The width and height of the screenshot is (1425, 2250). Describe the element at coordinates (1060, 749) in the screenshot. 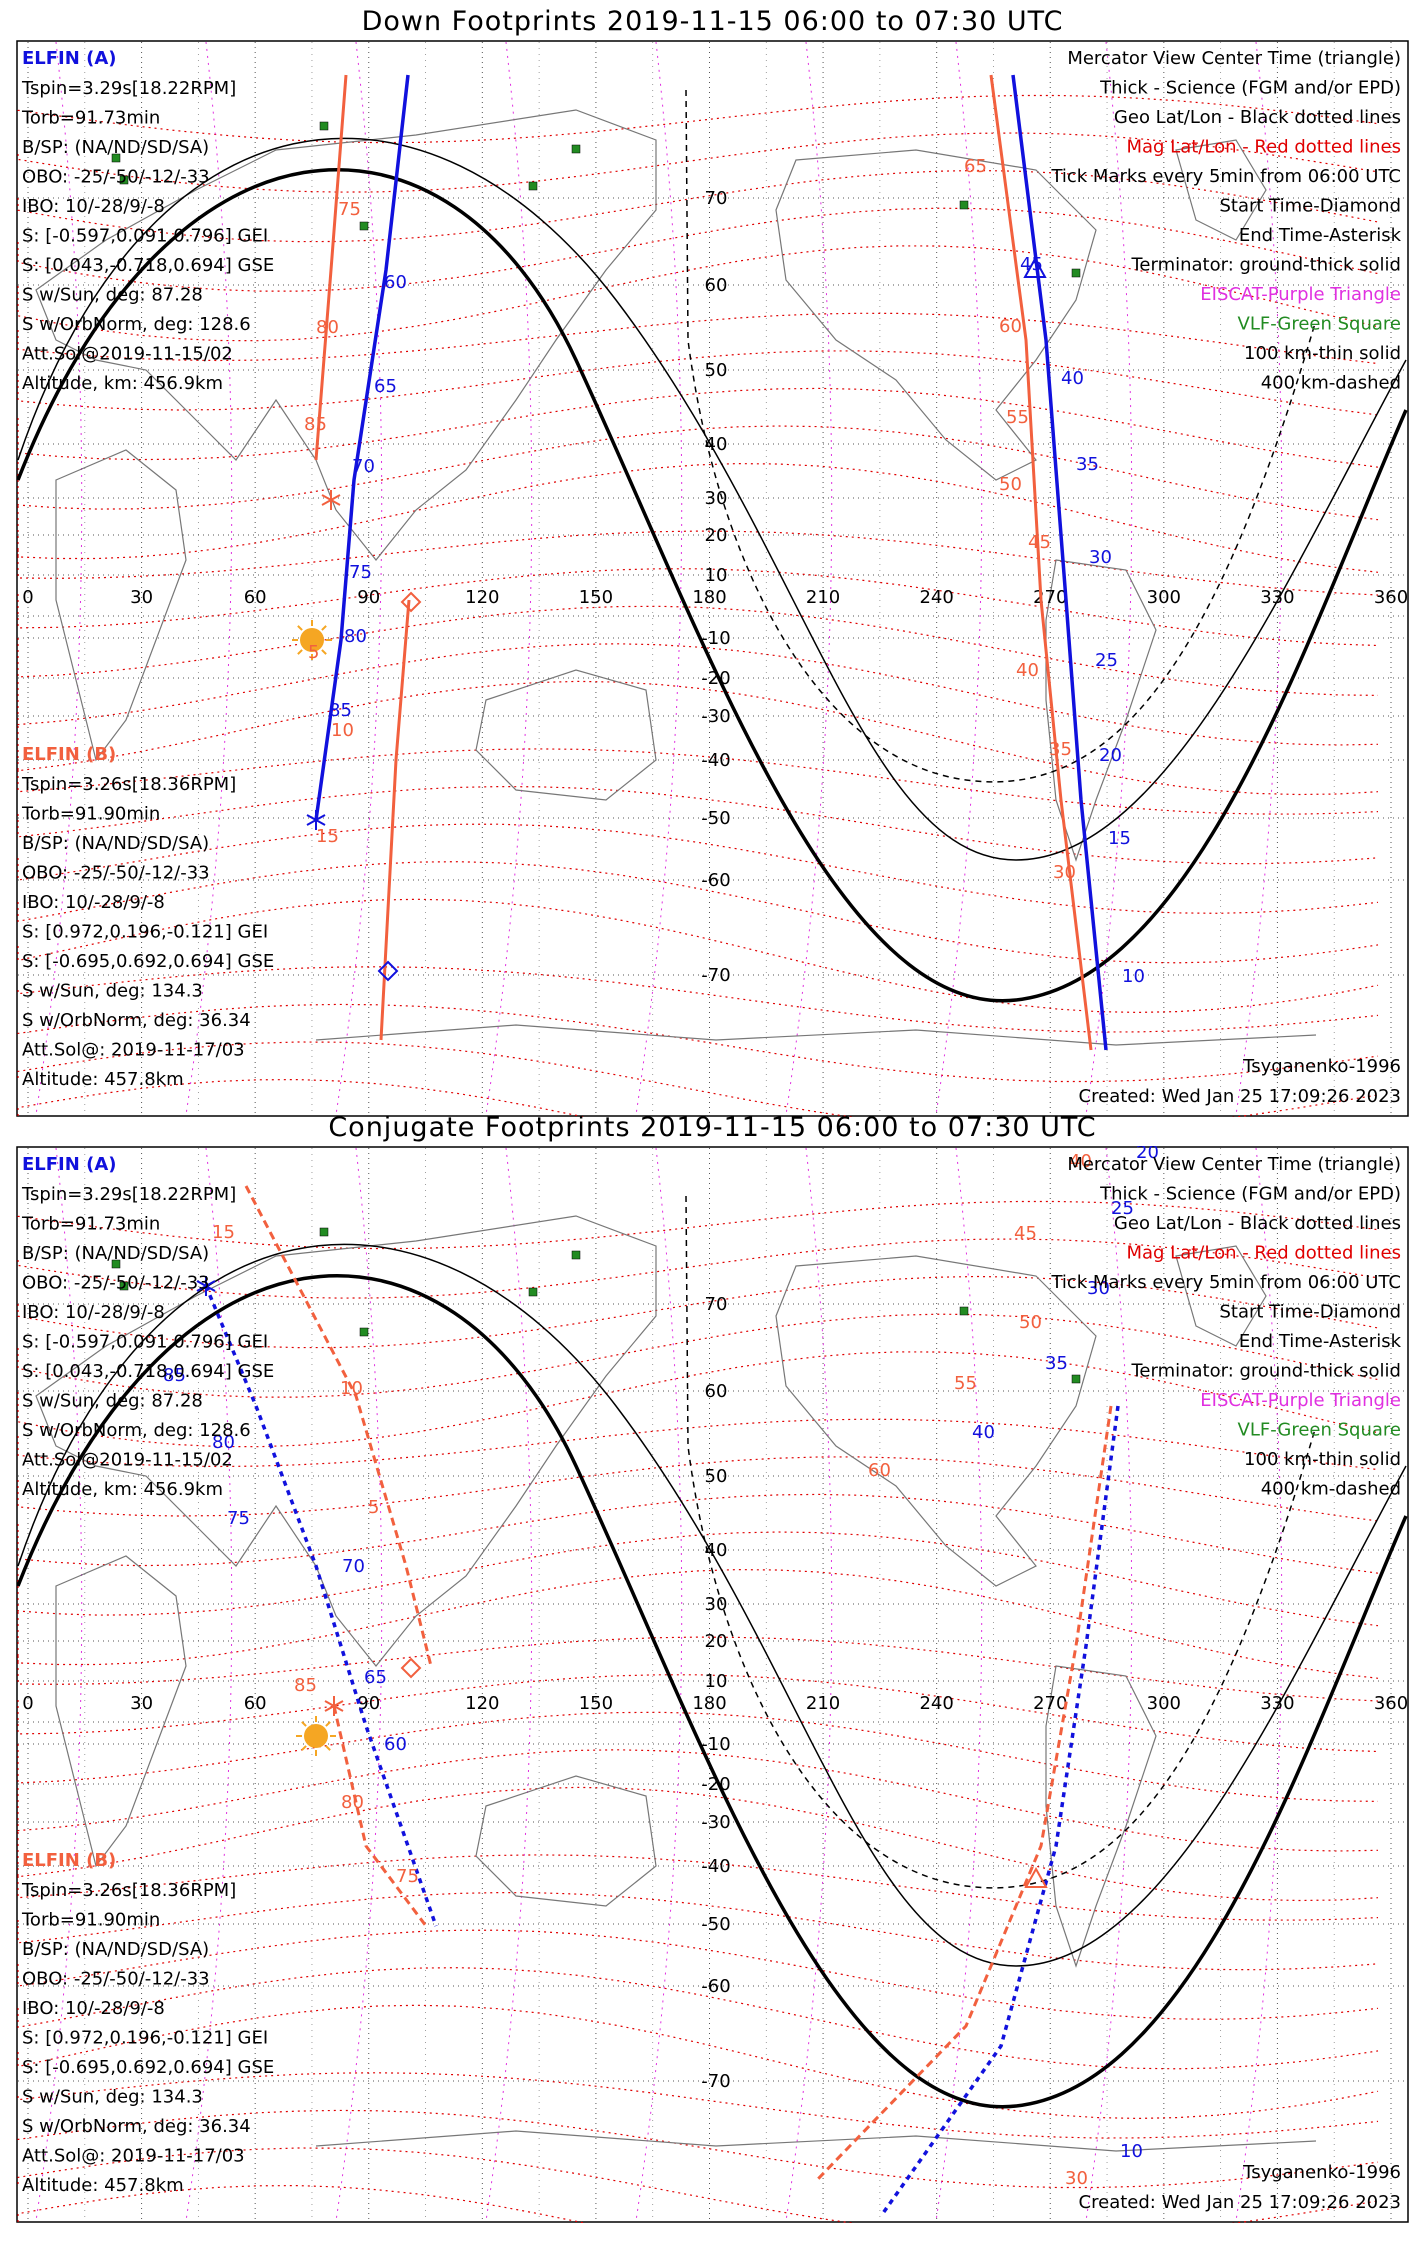

I see `sc-b-tick-label: 35` at that location.